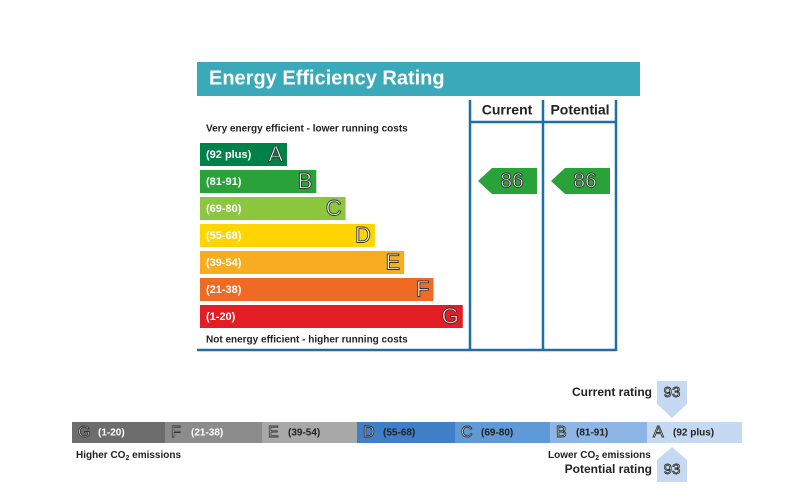 The image size is (800, 503). I want to click on lower-co2: Lower CO2 emissions, so click(599, 456).